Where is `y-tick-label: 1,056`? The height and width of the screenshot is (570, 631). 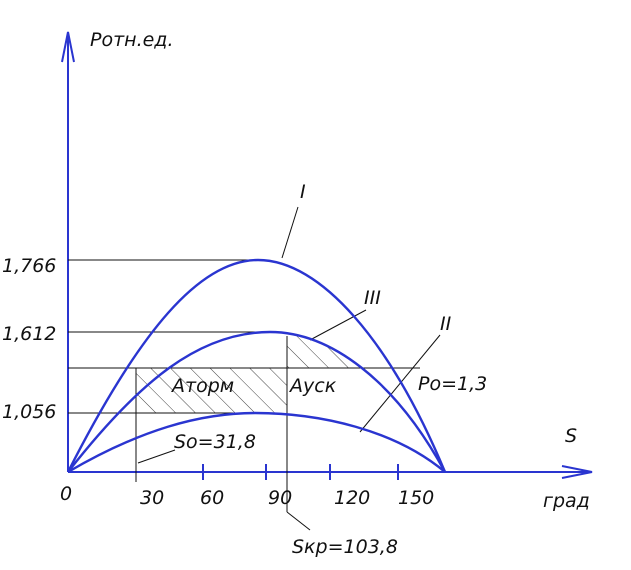
y-tick-label: 1,056 is located at coordinates (29, 412).